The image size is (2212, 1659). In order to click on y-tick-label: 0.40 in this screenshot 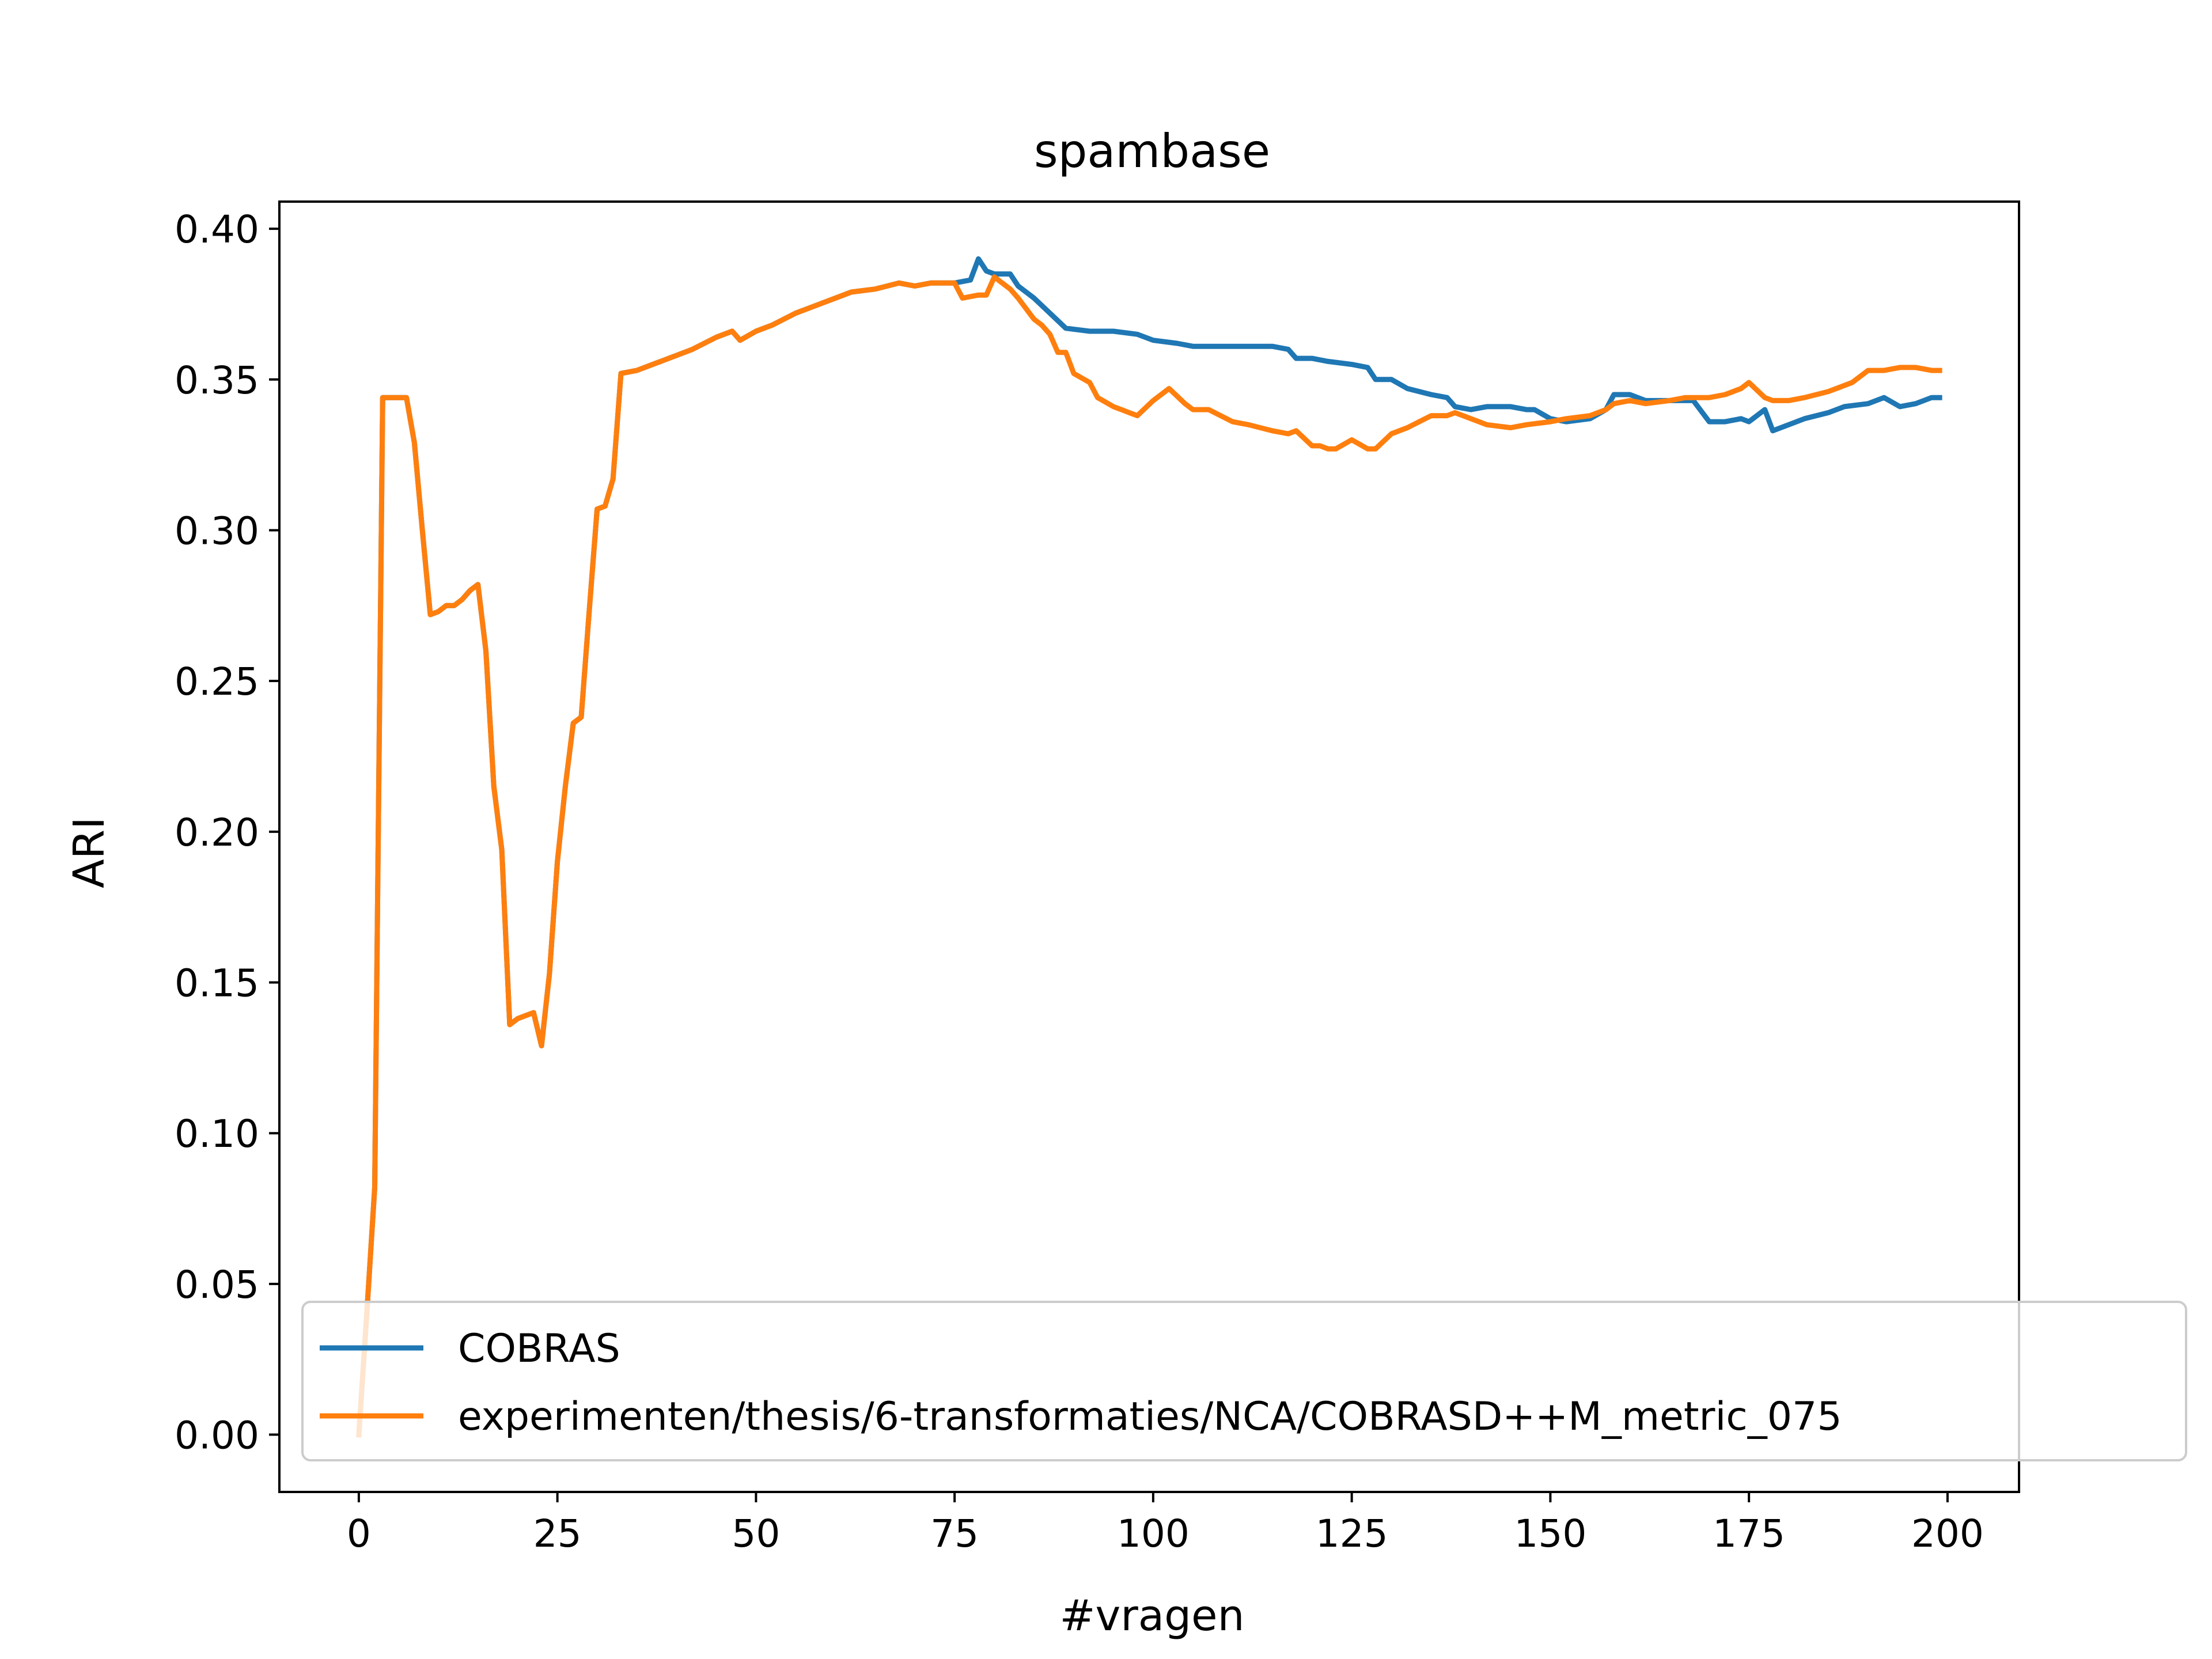, I will do `click(217, 229)`.